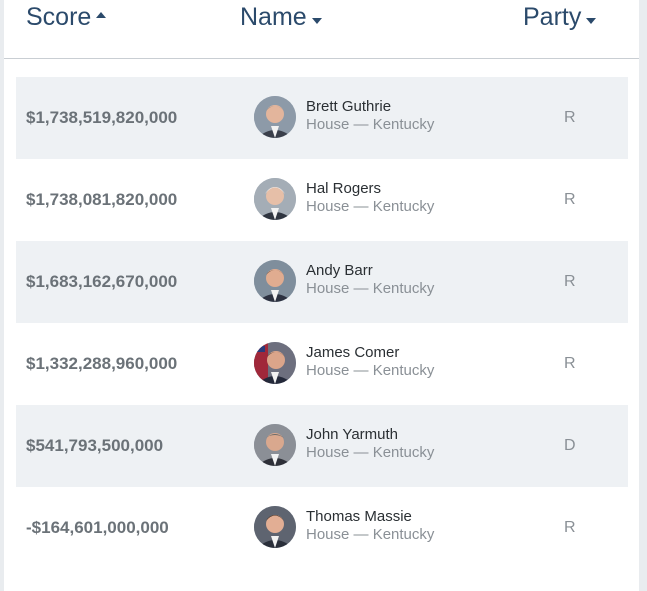 Image resolution: width=647 pixels, height=591 pixels. I want to click on score-value: $1,738,081,820,000, so click(102, 199).